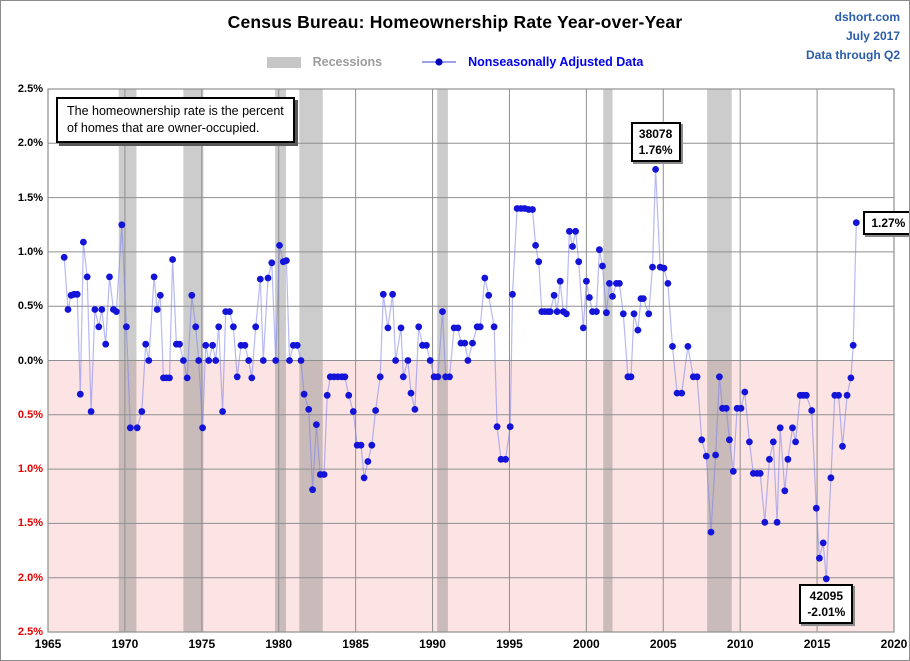 Image resolution: width=910 pixels, height=661 pixels. What do you see at coordinates (30, 251) in the screenshot?
I see `y-axis-tick-label: 1.0%` at bounding box center [30, 251].